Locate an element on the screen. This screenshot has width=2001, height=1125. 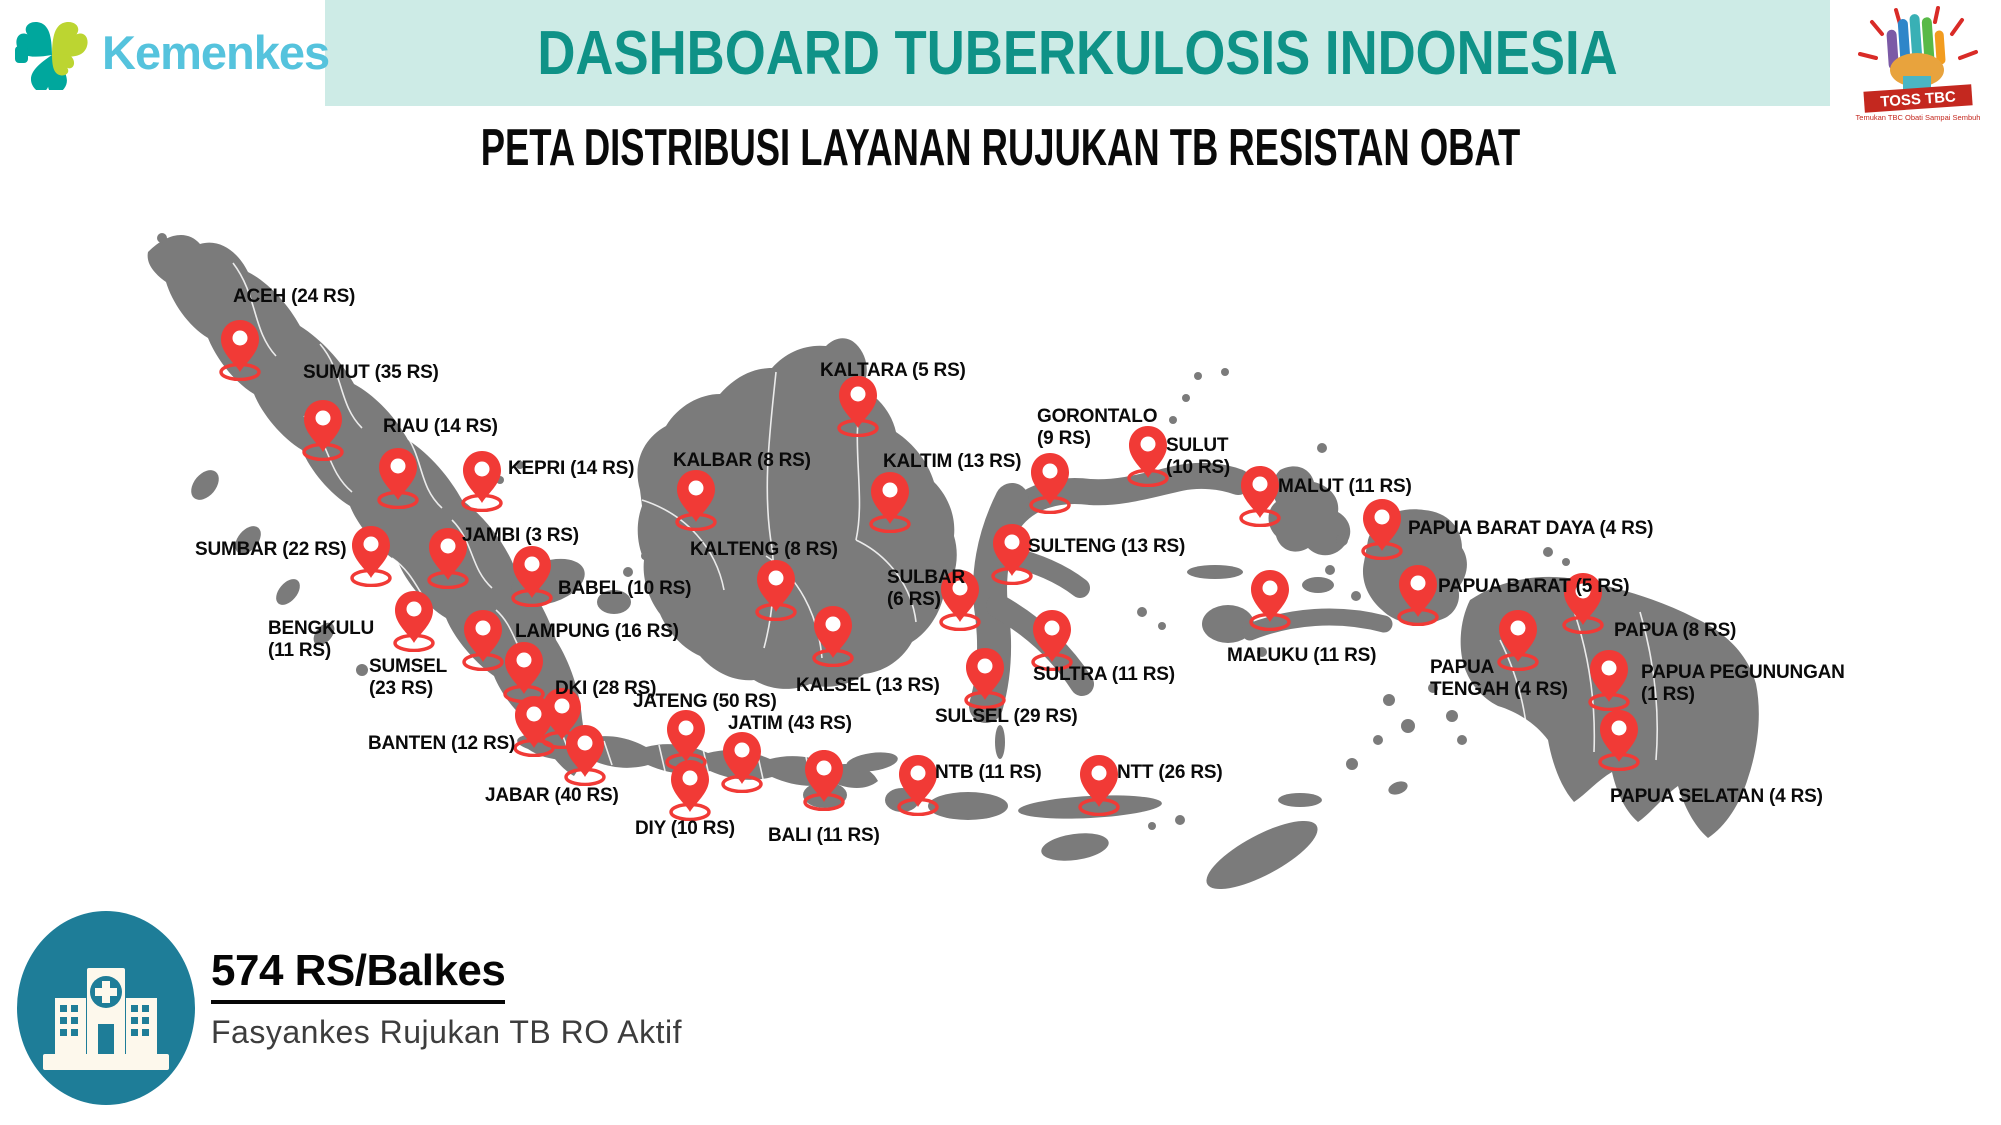
kemenkes-clover-icon is located at coordinates (51, 53).